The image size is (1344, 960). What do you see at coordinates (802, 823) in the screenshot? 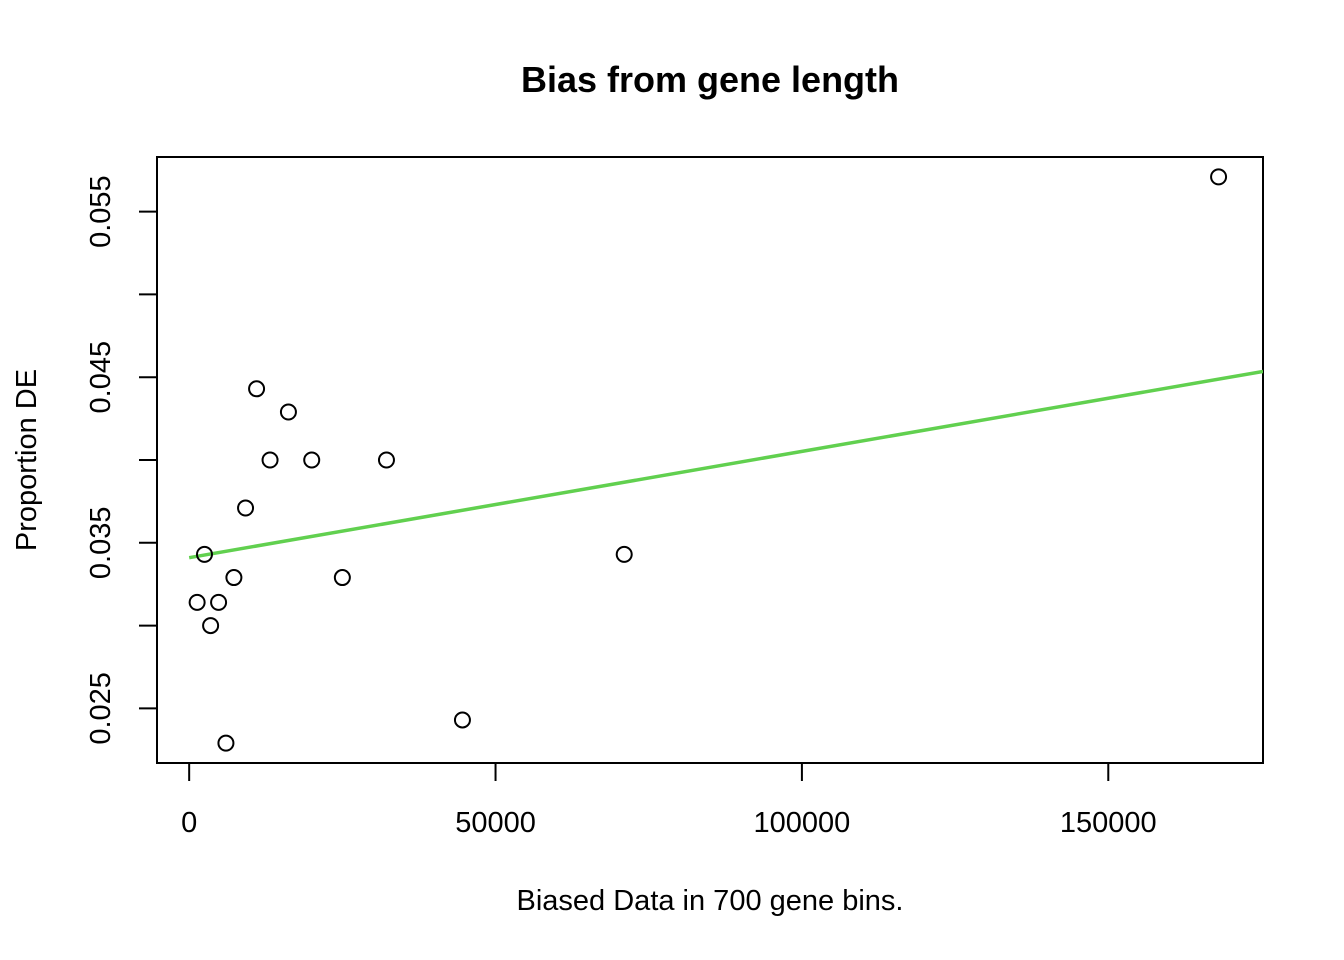
I see `x-tick-label: 100000` at bounding box center [802, 823].